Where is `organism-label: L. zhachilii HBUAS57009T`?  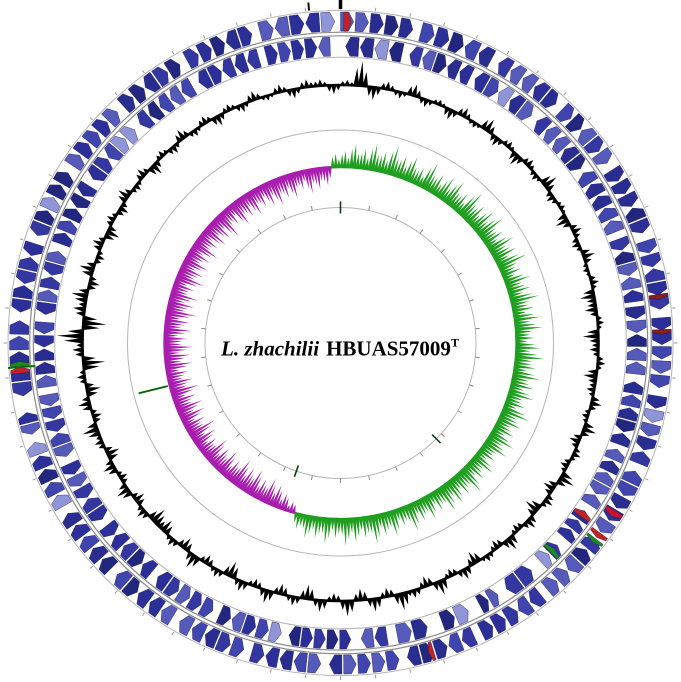 organism-label: L. zhachilii HBUAS57009T is located at coordinates (340, 348).